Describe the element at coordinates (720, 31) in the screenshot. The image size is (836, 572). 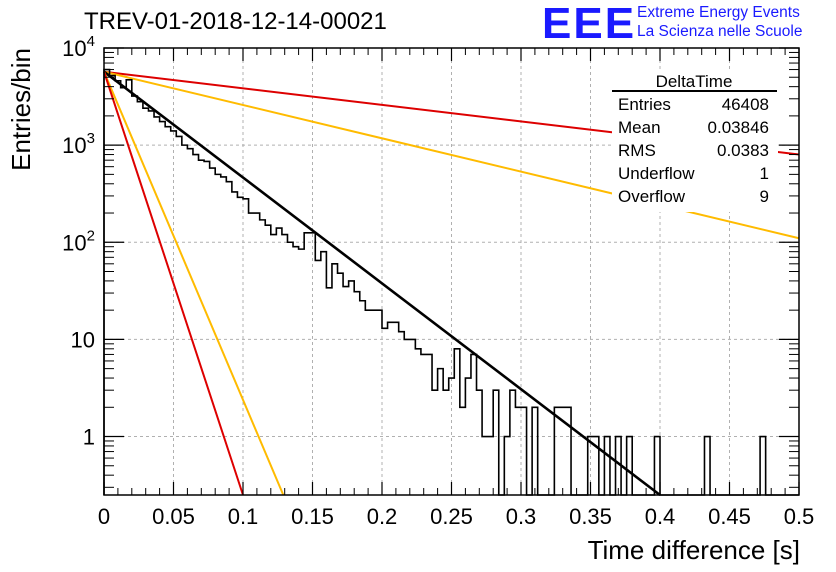
I see `org-subtitle: La Scienza nelle Scuole` at that location.